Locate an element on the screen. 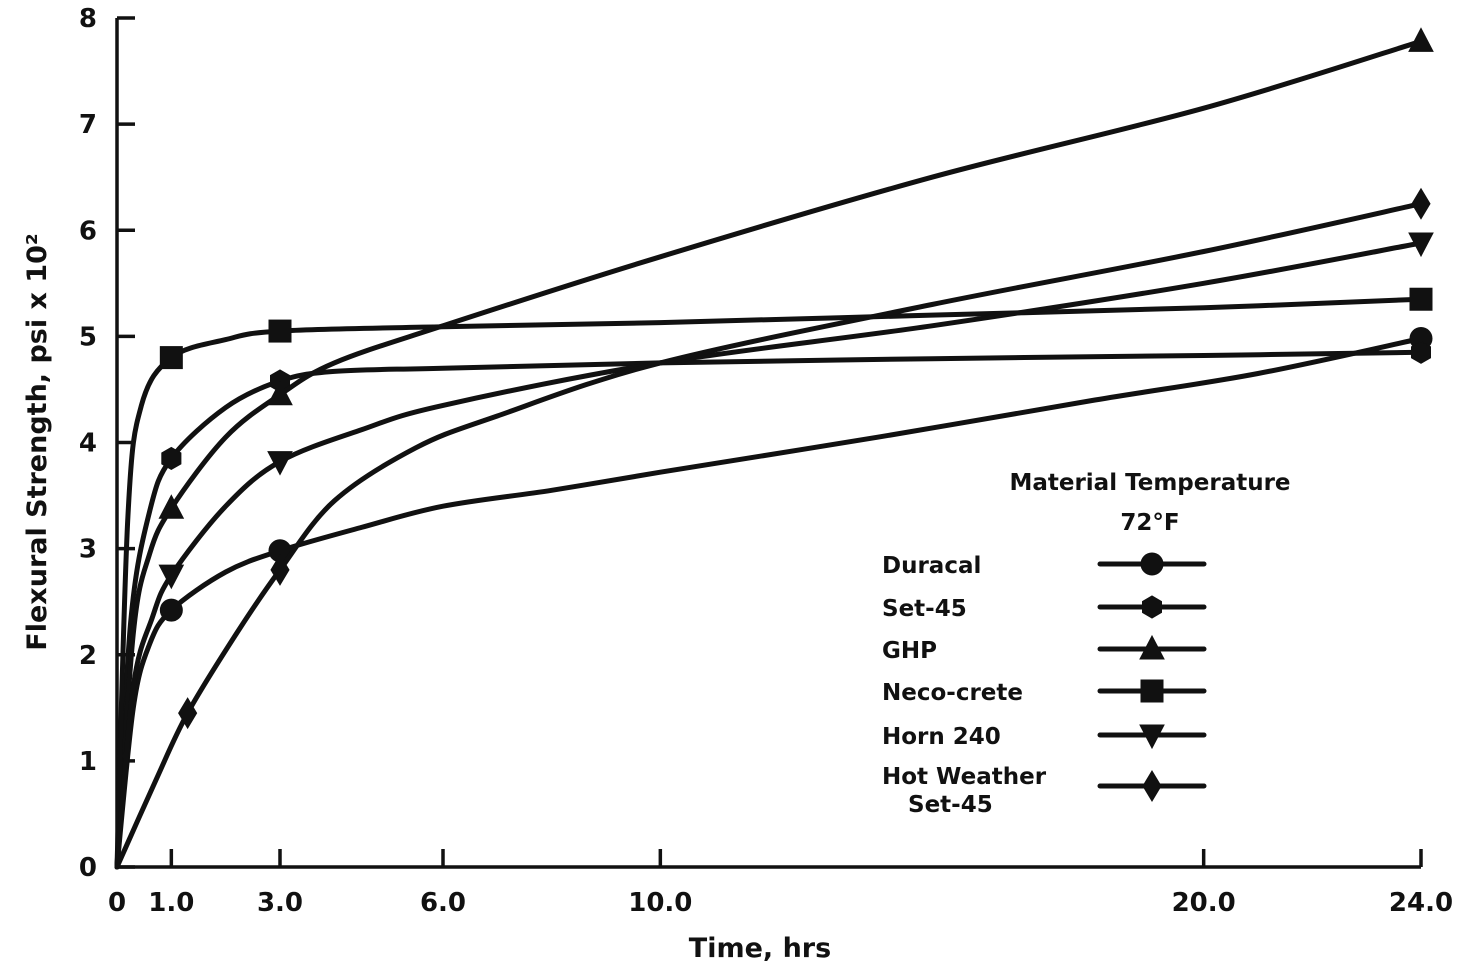 The width and height of the screenshot is (1459, 969). legend-item-neco-crete: Neco-crete is located at coordinates (1044, 692).